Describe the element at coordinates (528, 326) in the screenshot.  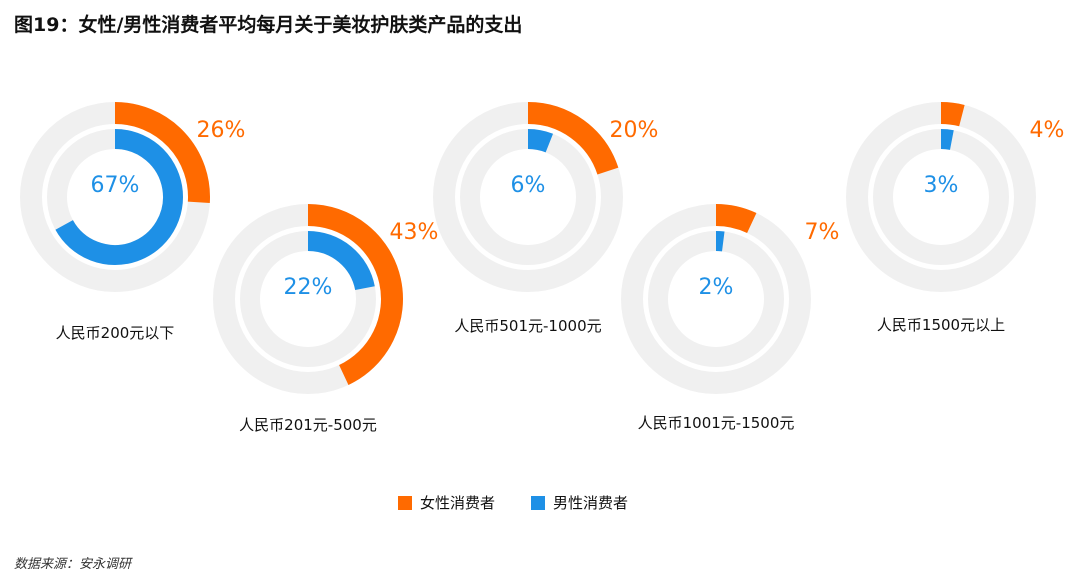
I see `category-label-3: 人民币501元-1000元` at that location.